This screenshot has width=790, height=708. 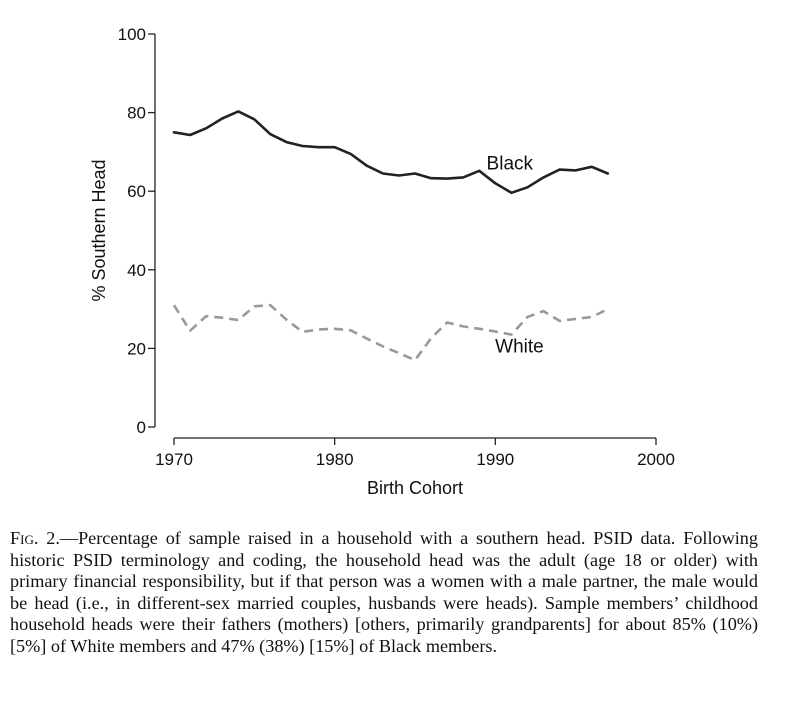 What do you see at coordinates (656, 459) in the screenshot?
I see `x-tick-label: 2000` at bounding box center [656, 459].